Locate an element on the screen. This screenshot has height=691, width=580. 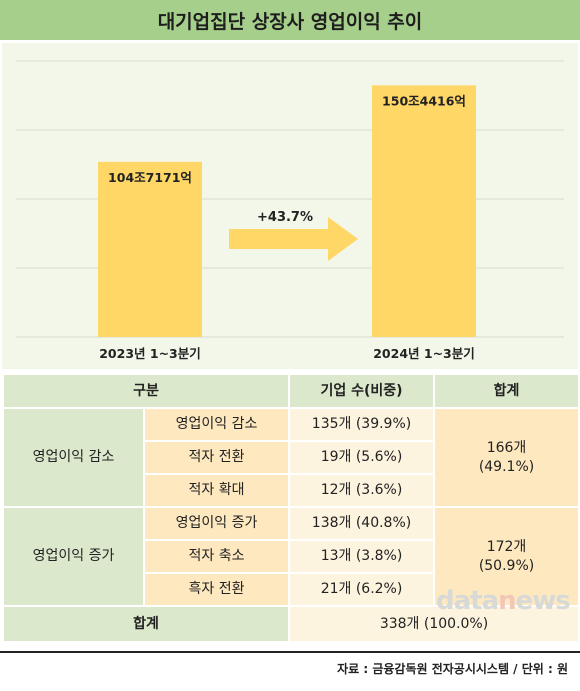
source-note: 자료 : 금융감독원 전자공시시스템 / 단위 : 원 is located at coordinates (452, 669).